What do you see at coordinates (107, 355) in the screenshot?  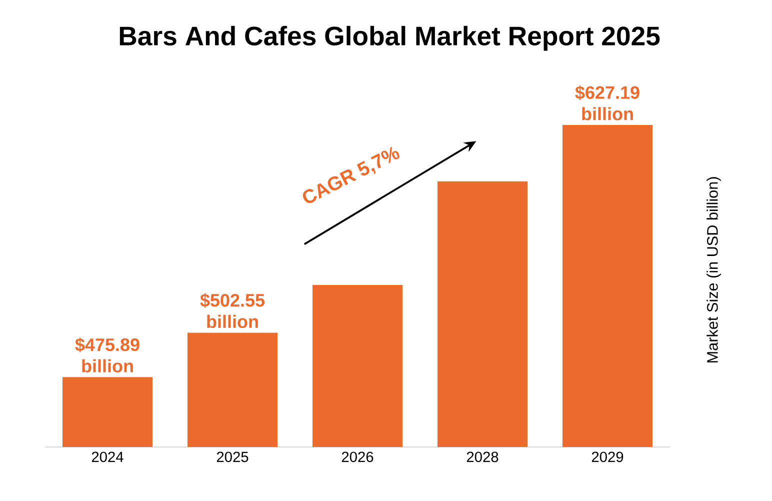 I see `data-label: $475.89 billion` at bounding box center [107, 355].